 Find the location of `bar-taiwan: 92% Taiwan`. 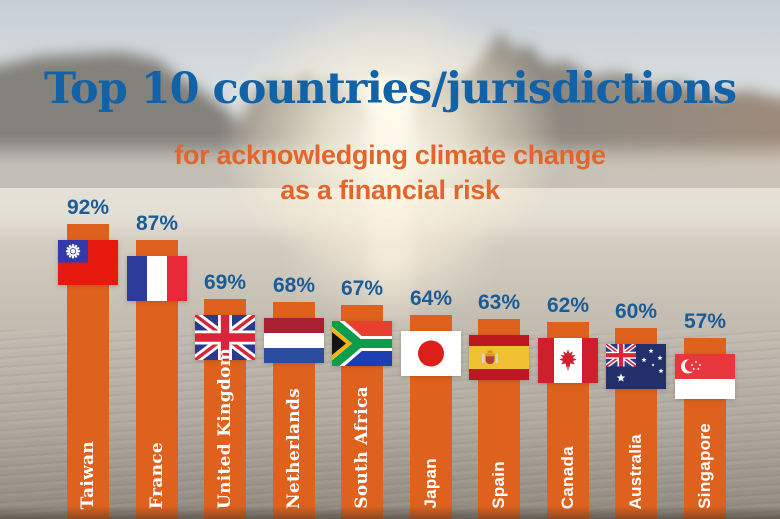

bar-taiwan: 92% Taiwan is located at coordinates (88, 357).